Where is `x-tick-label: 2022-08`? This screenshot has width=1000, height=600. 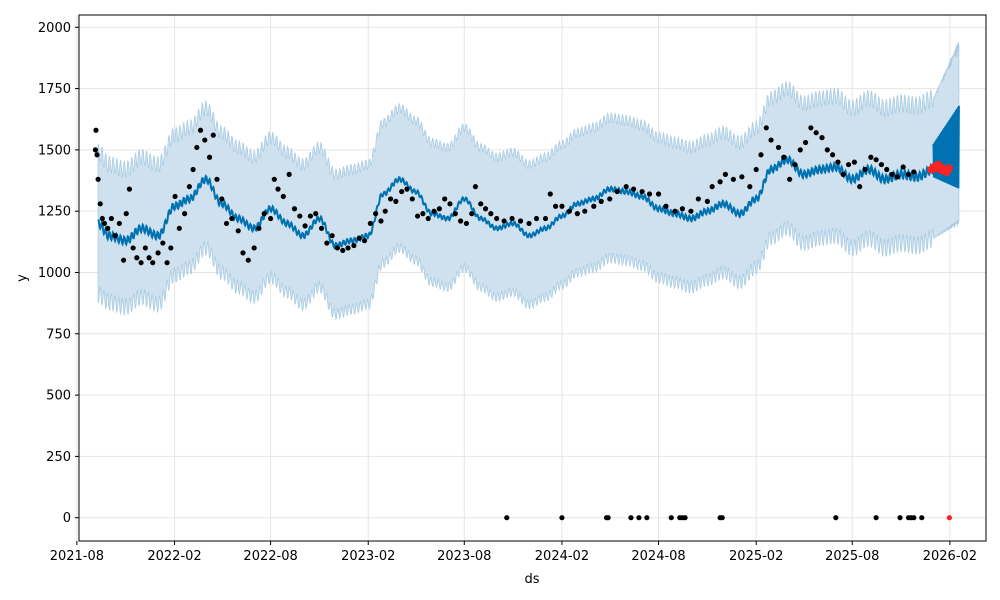
x-tick-label: 2022-08 is located at coordinates (270, 556).